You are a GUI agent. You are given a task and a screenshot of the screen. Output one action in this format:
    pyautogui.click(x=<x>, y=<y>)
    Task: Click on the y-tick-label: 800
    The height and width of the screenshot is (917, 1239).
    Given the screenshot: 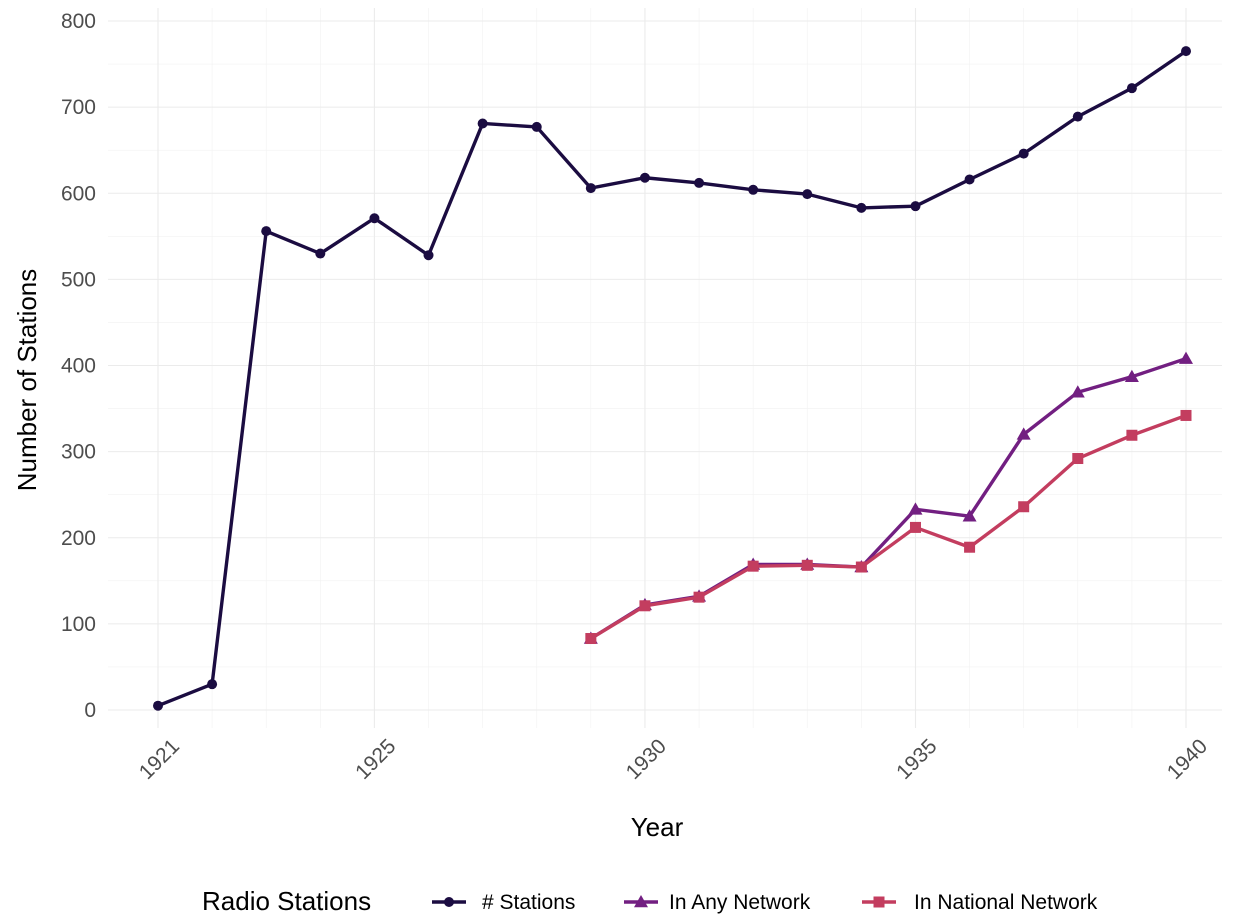 What is the action you would take?
    pyautogui.click(x=78, y=21)
    